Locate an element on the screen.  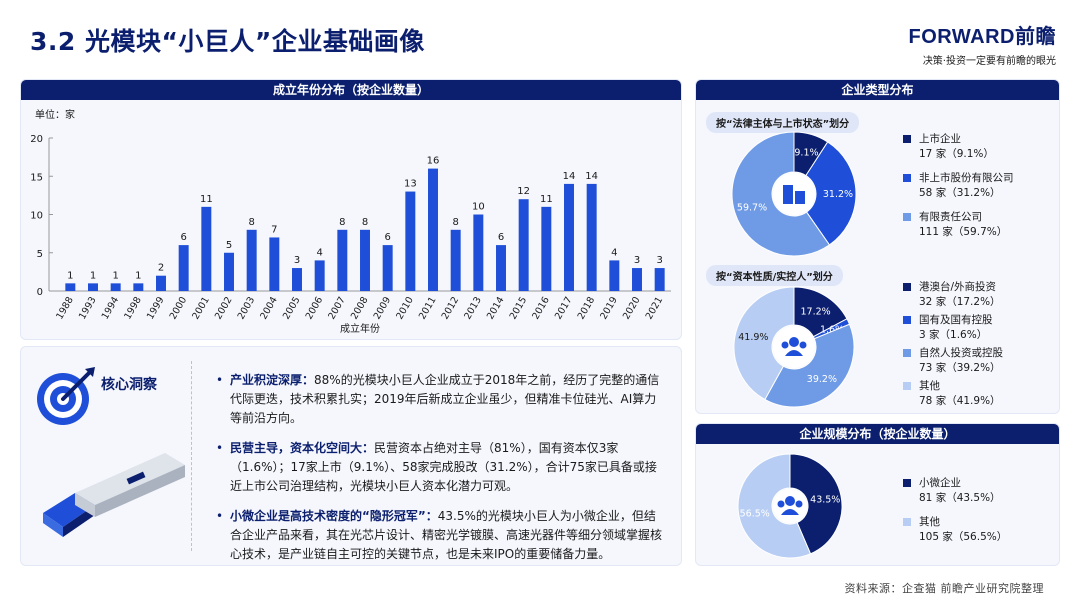
bar-value-label: 2 is located at coordinates (161, 268).